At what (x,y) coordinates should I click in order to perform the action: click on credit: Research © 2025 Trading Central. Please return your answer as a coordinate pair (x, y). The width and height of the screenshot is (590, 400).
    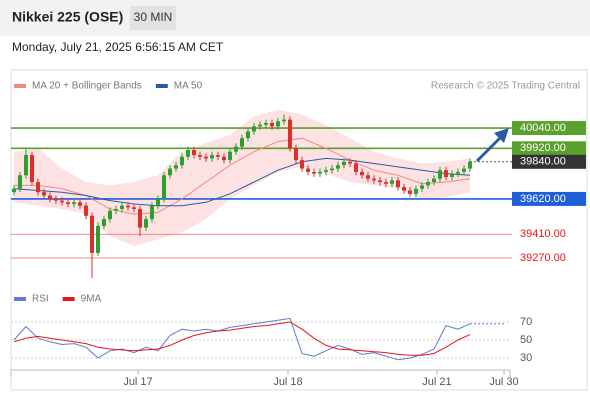
    Looking at the image, I should click on (505, 86).